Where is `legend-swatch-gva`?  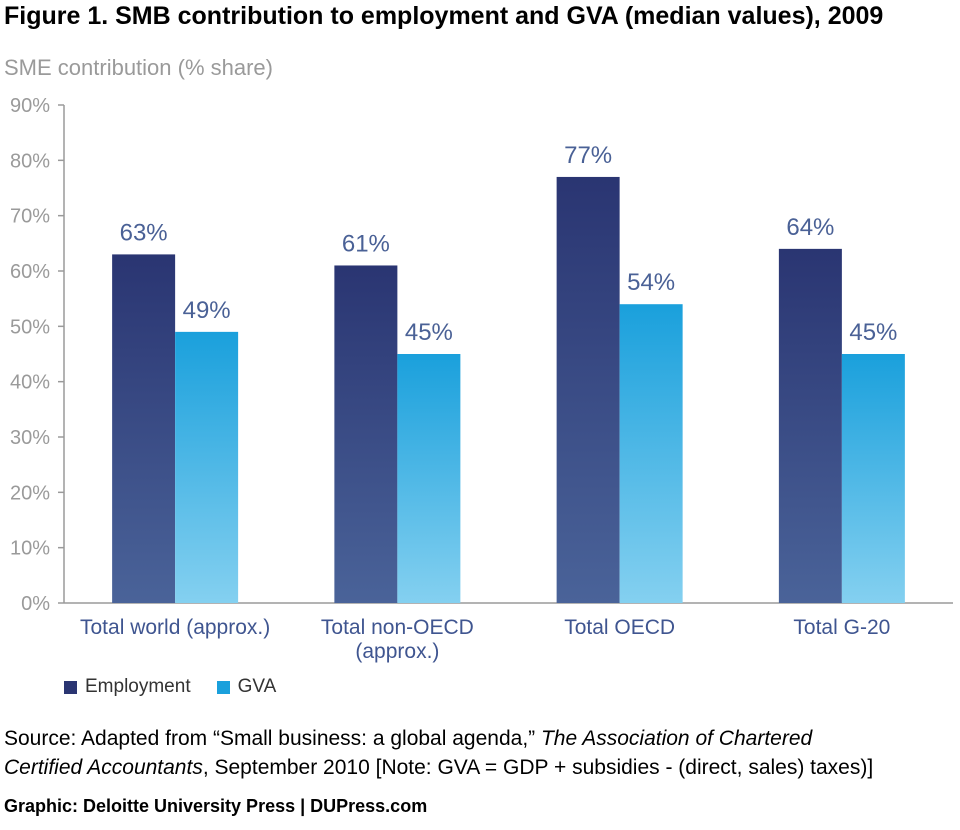
legend-swatch-gva is located at coordinates (223, 687).